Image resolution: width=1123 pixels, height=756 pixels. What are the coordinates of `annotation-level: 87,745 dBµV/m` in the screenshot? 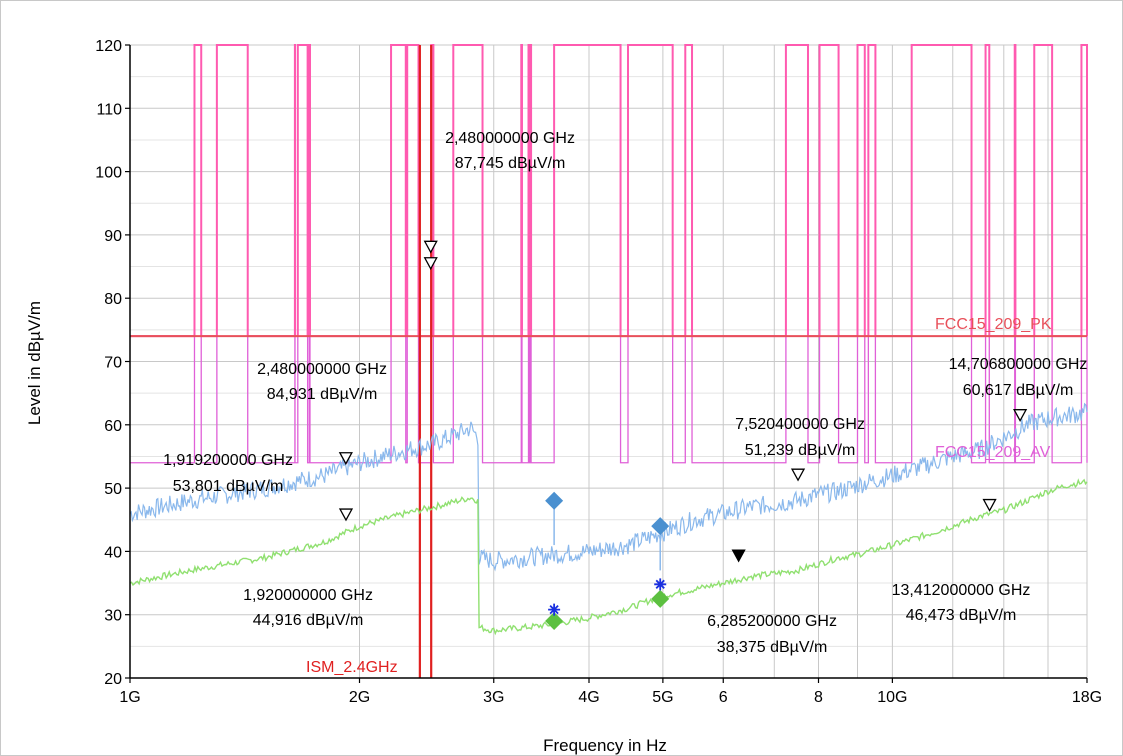 It's located at (510, 163).